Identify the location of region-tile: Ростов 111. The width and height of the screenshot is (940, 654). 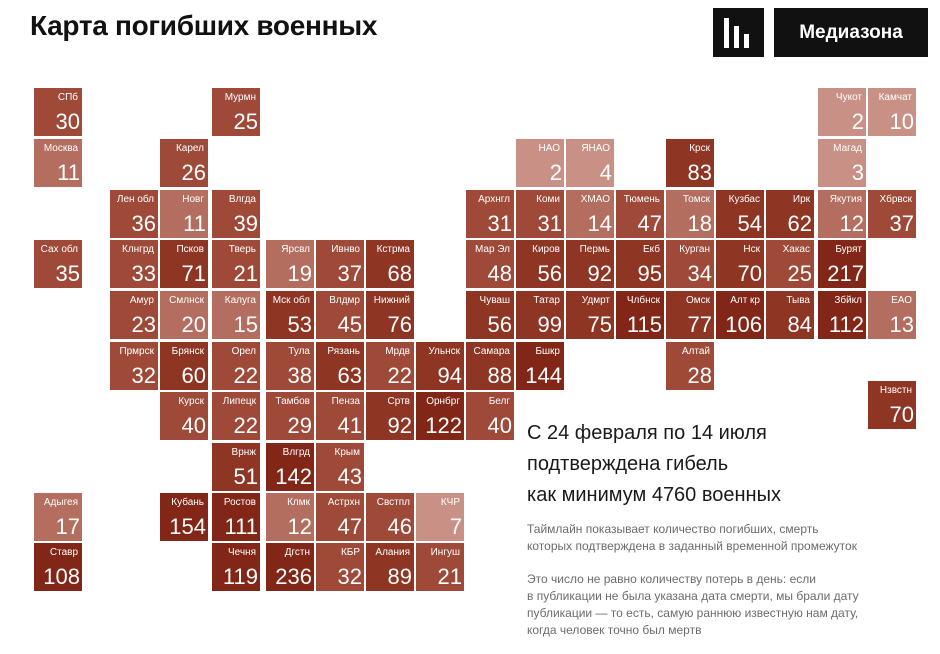
(236, 517).